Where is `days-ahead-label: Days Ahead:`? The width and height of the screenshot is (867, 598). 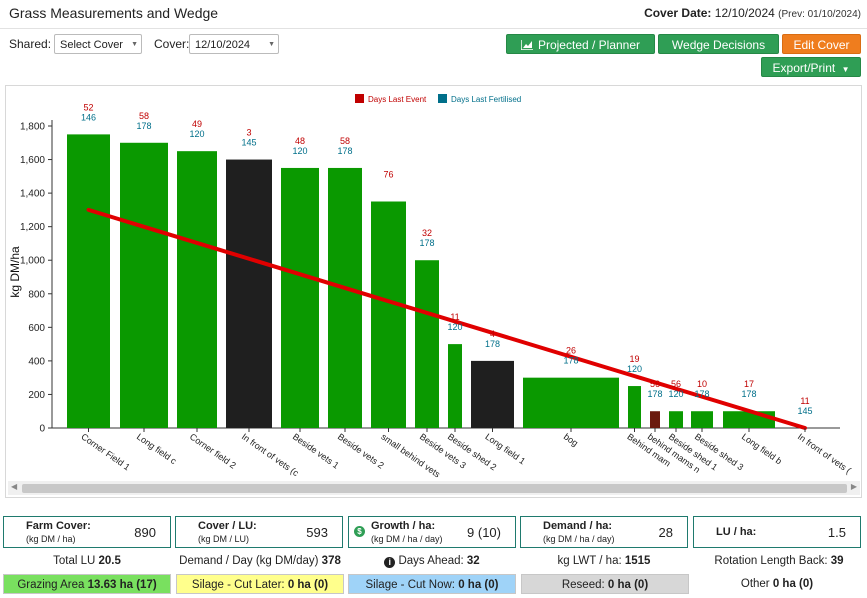
days-ahead-label: Days Ahead: is located at coordinates (431, 561).